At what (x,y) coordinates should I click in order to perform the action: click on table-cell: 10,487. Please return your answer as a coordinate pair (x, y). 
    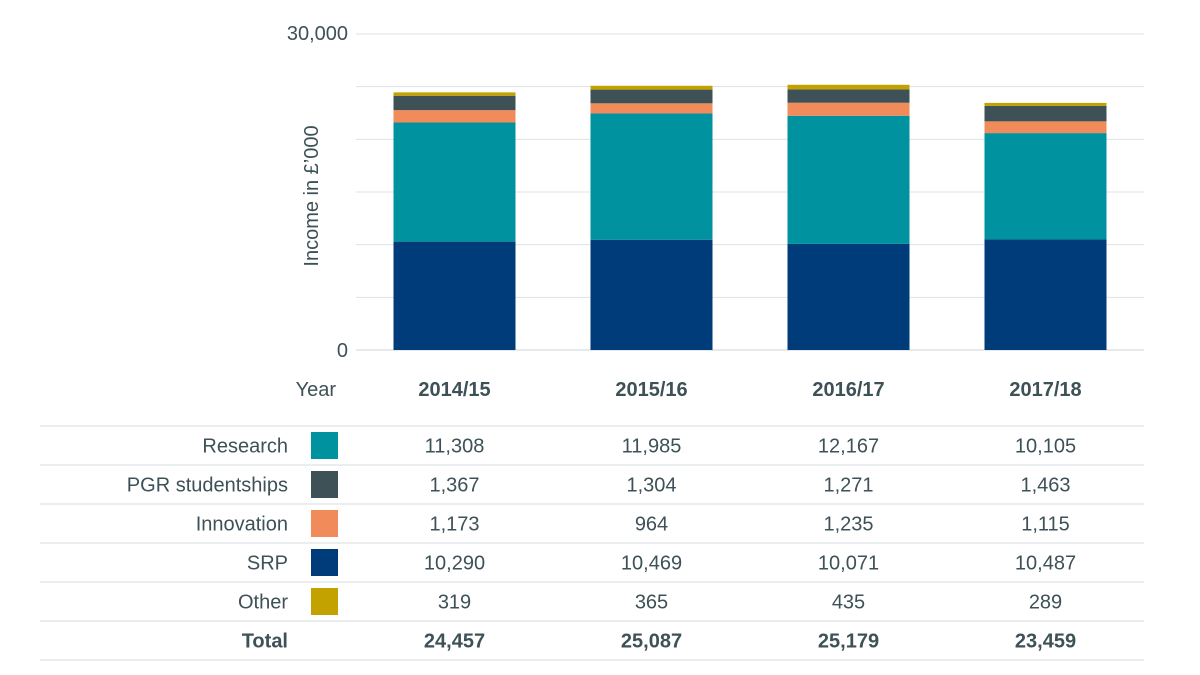
    Looking at the image, I should click on (1045, 564).